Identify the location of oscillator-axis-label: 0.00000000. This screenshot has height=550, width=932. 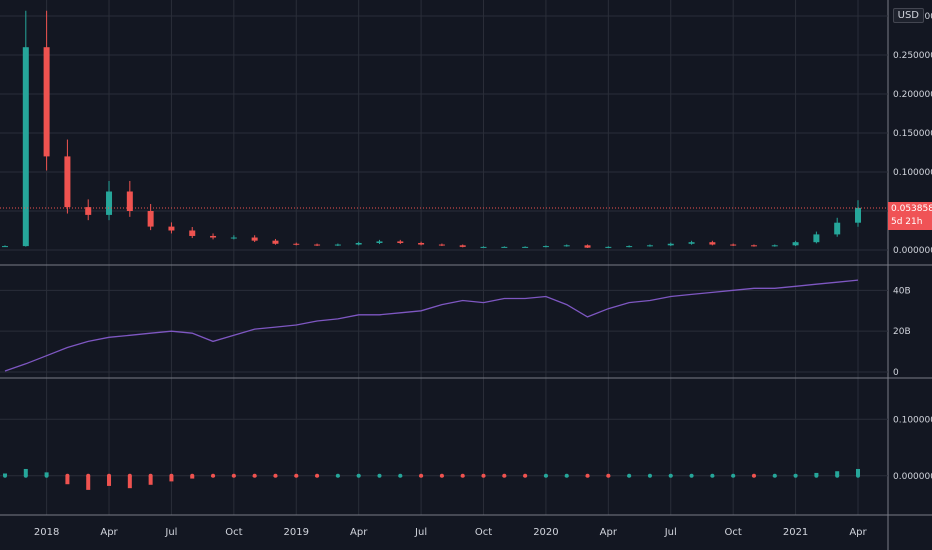
(912, 477).